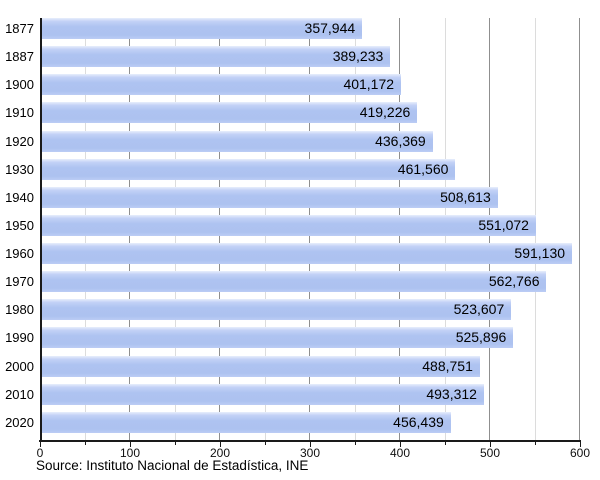 This screenshot has height=480, width=600. What do you see at coordinates (465, 196) in the screenshot?
I see `bar-value-label: 508,613` at bounding box center [465, 196].